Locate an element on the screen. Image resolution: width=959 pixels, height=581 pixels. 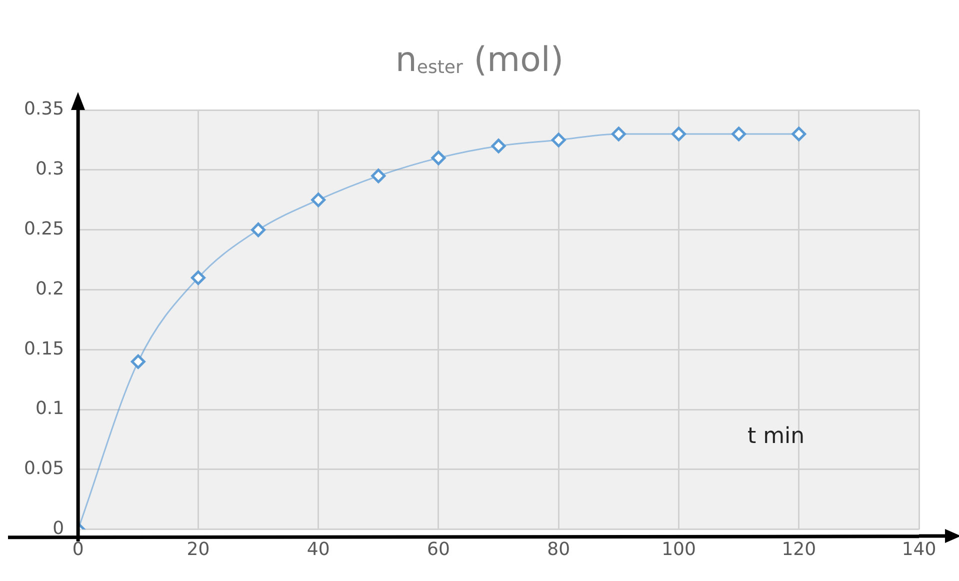
x-tick-label: 120 is located at coordinates (799, 549).